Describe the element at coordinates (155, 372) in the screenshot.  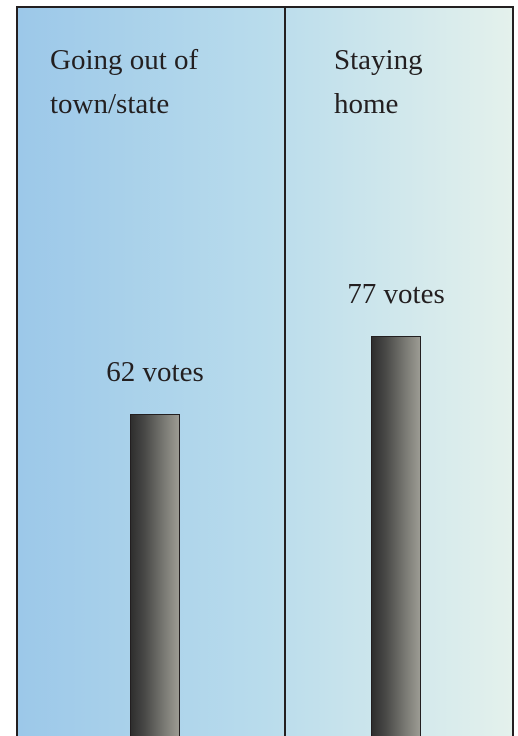
I see `value-label-going-out: 62 votes` at that location.